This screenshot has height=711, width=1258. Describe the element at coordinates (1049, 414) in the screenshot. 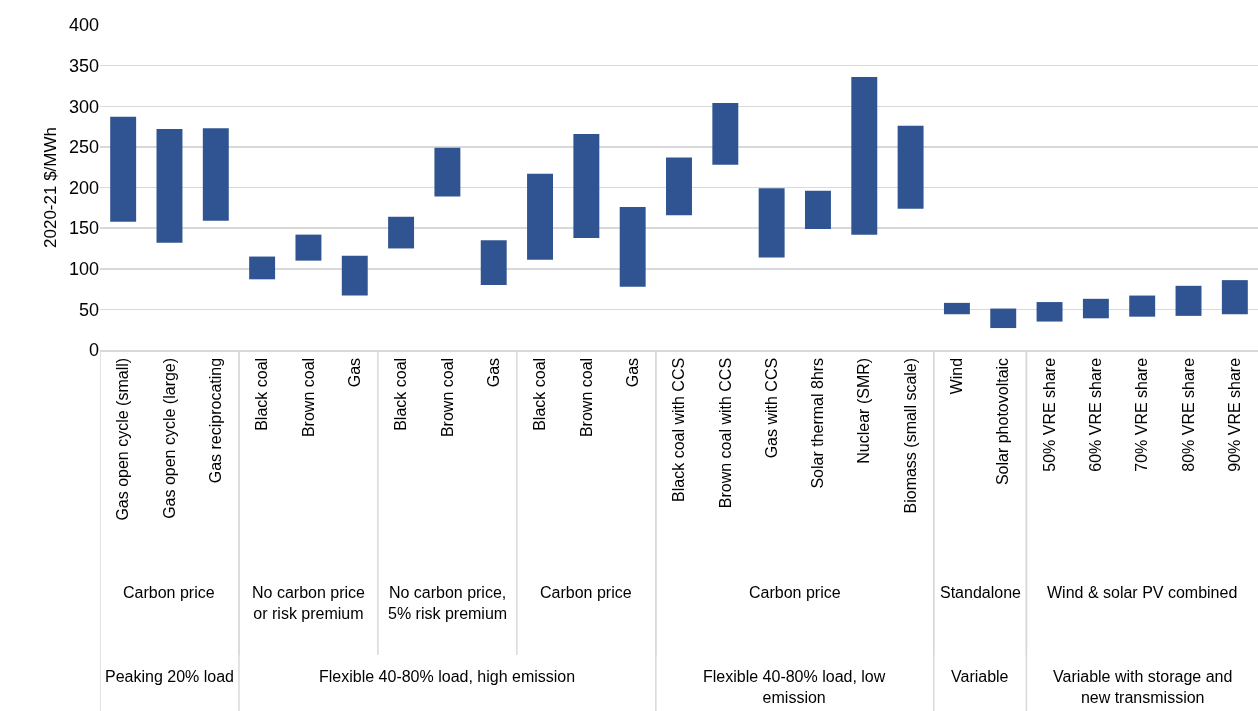

I see `x-tick-label: 50% VRE share` at that location.